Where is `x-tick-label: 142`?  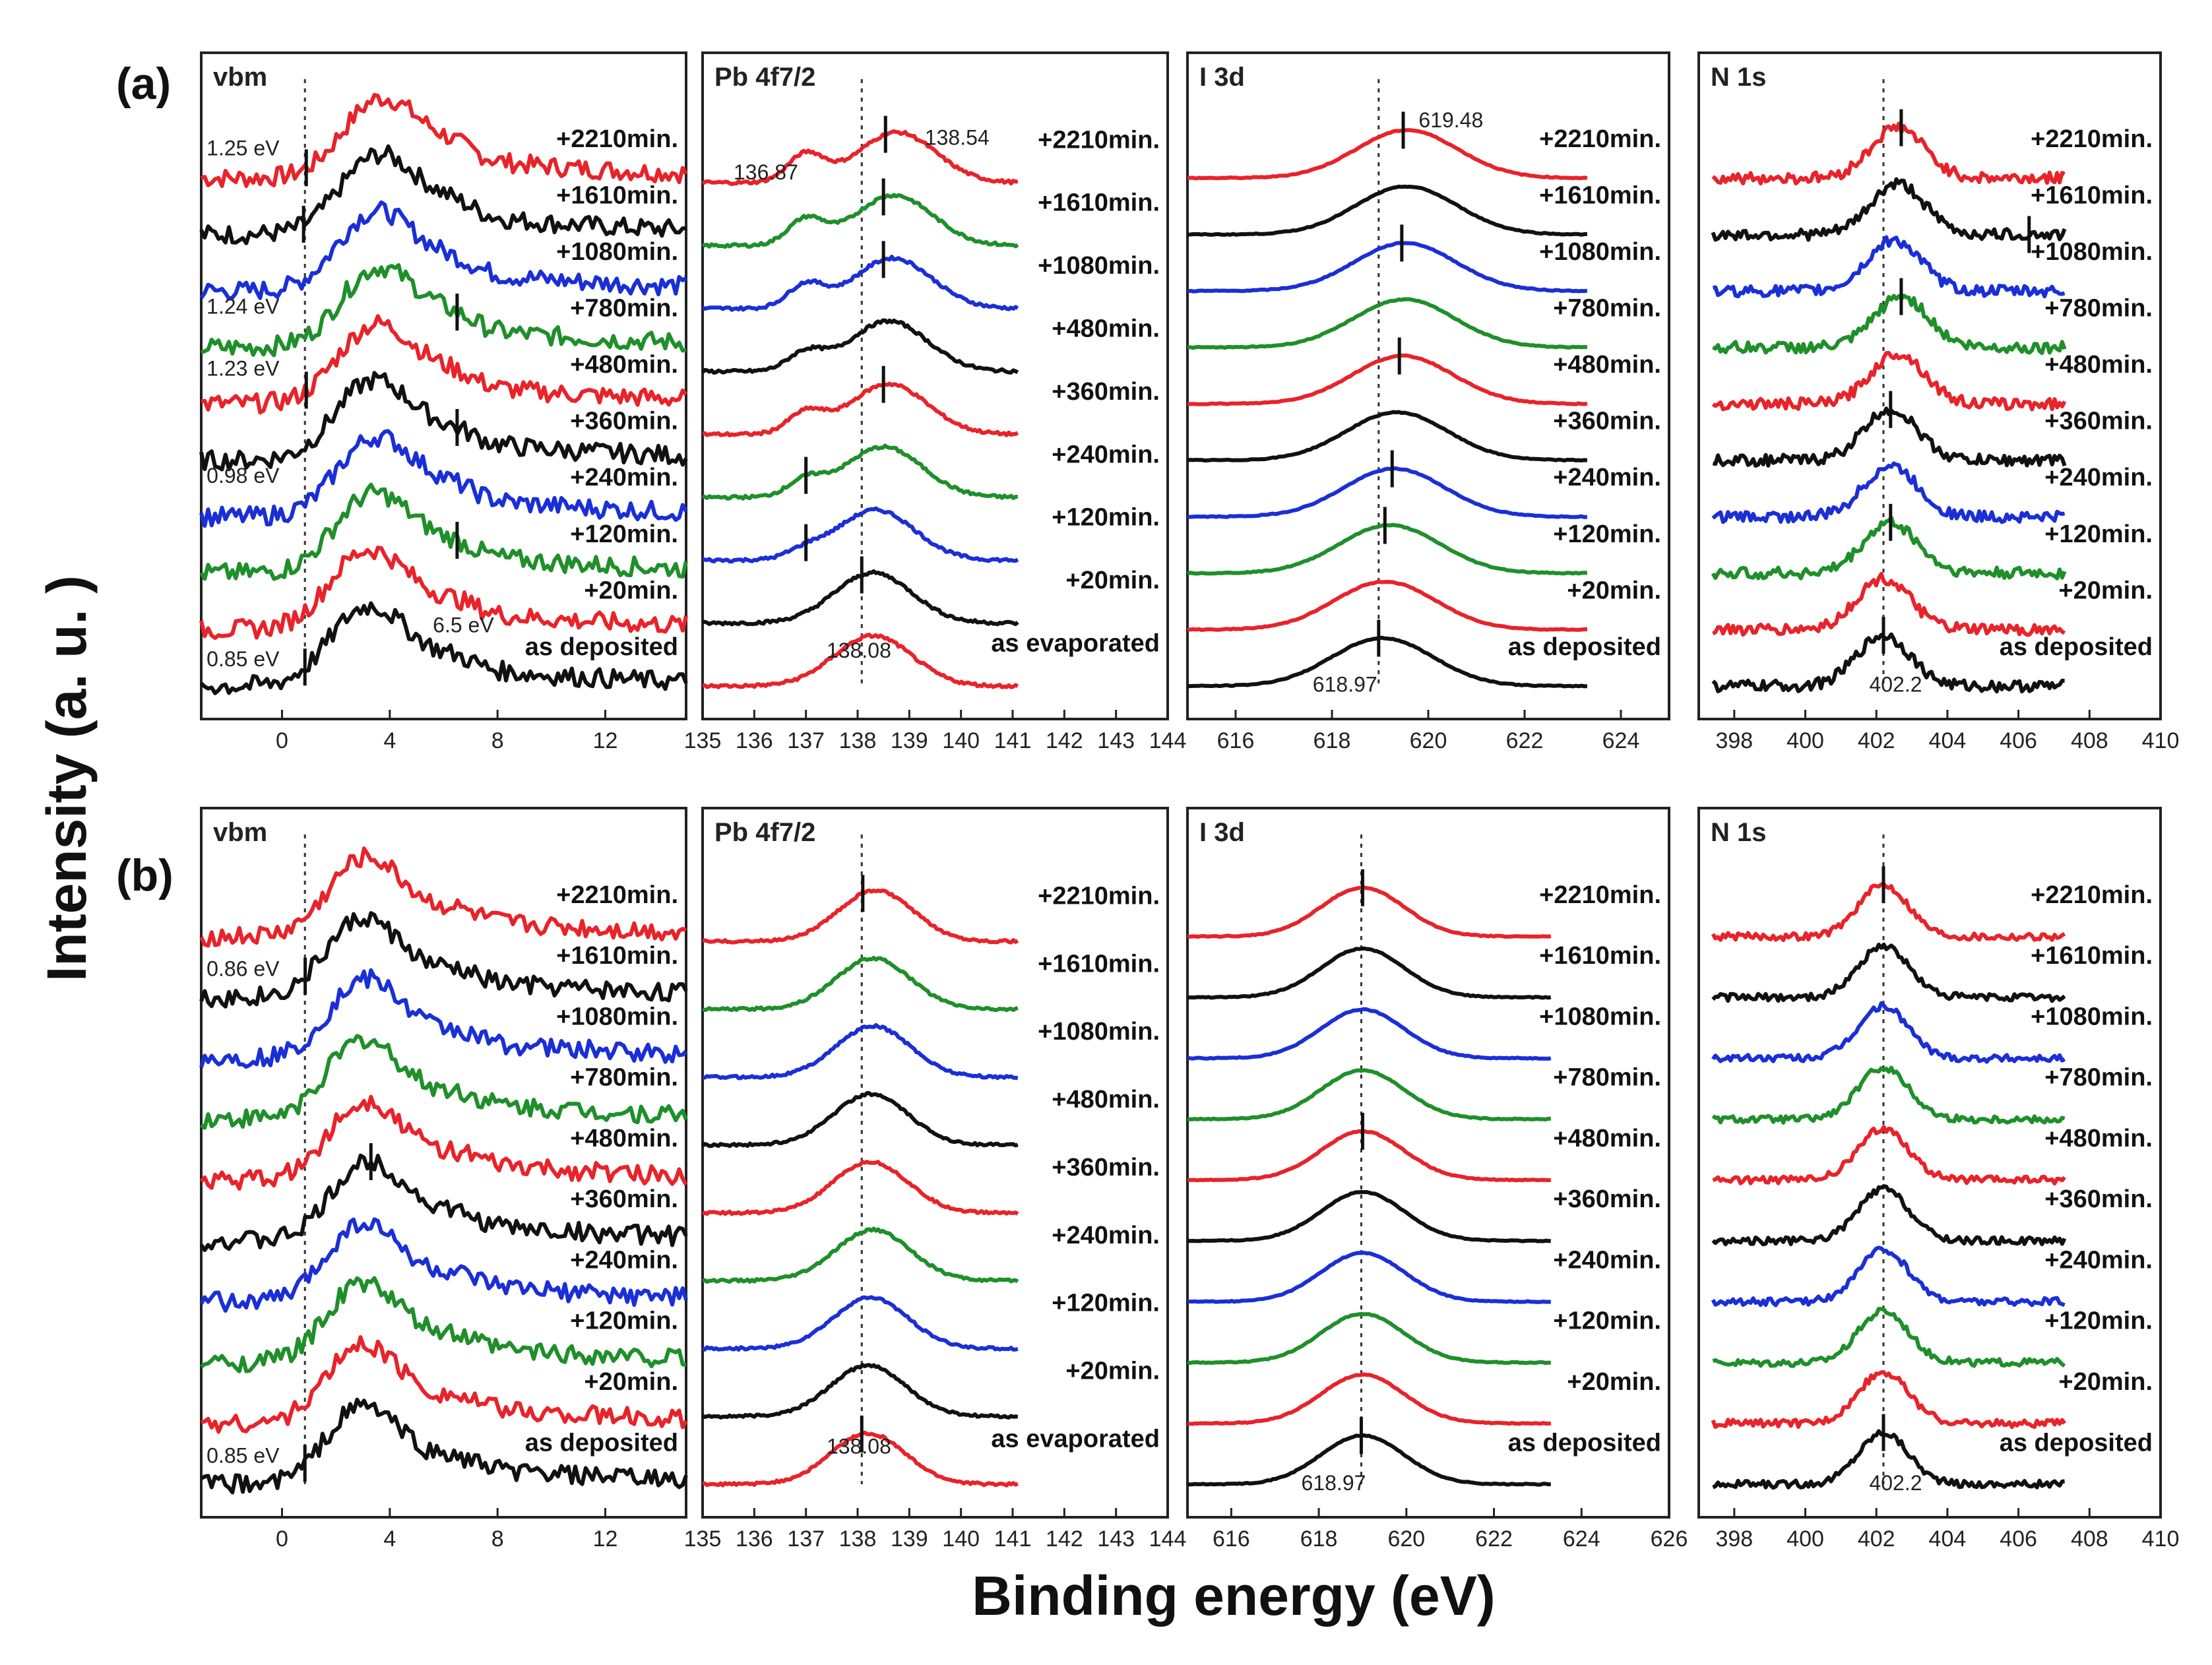 x-tick-label: 142 is located at coordinates (1064, 1539).